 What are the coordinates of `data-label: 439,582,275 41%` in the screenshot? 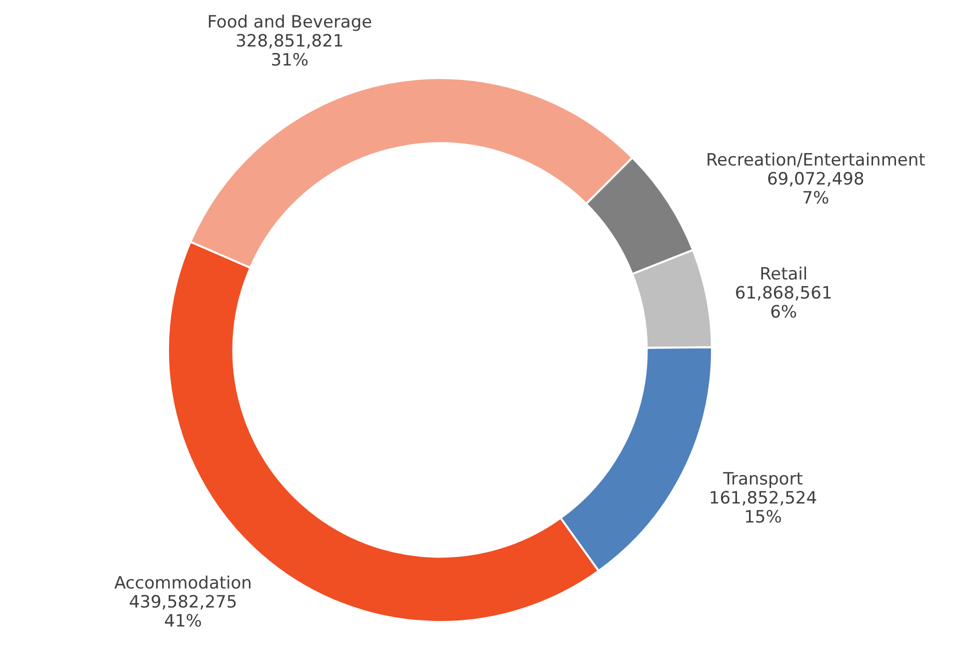 It's located at (183, 612).